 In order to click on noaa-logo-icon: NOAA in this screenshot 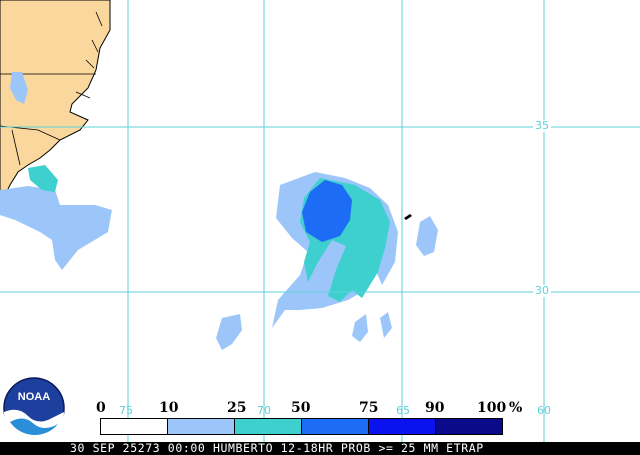, I will do `click(34, 408)`.